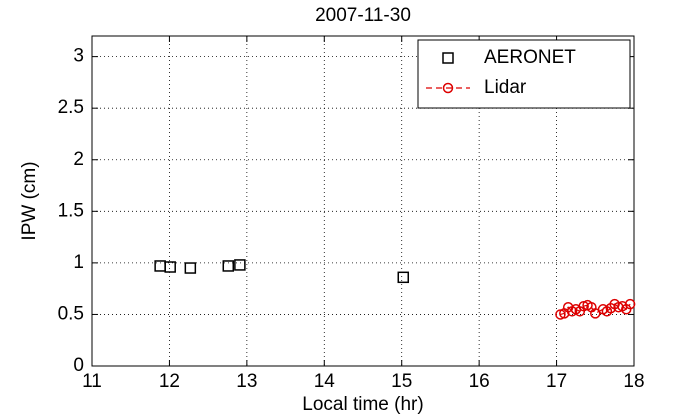 The height and width of the screenshot is (420, 700). I want to click on x-tick-label: 12, so click(169, 381).